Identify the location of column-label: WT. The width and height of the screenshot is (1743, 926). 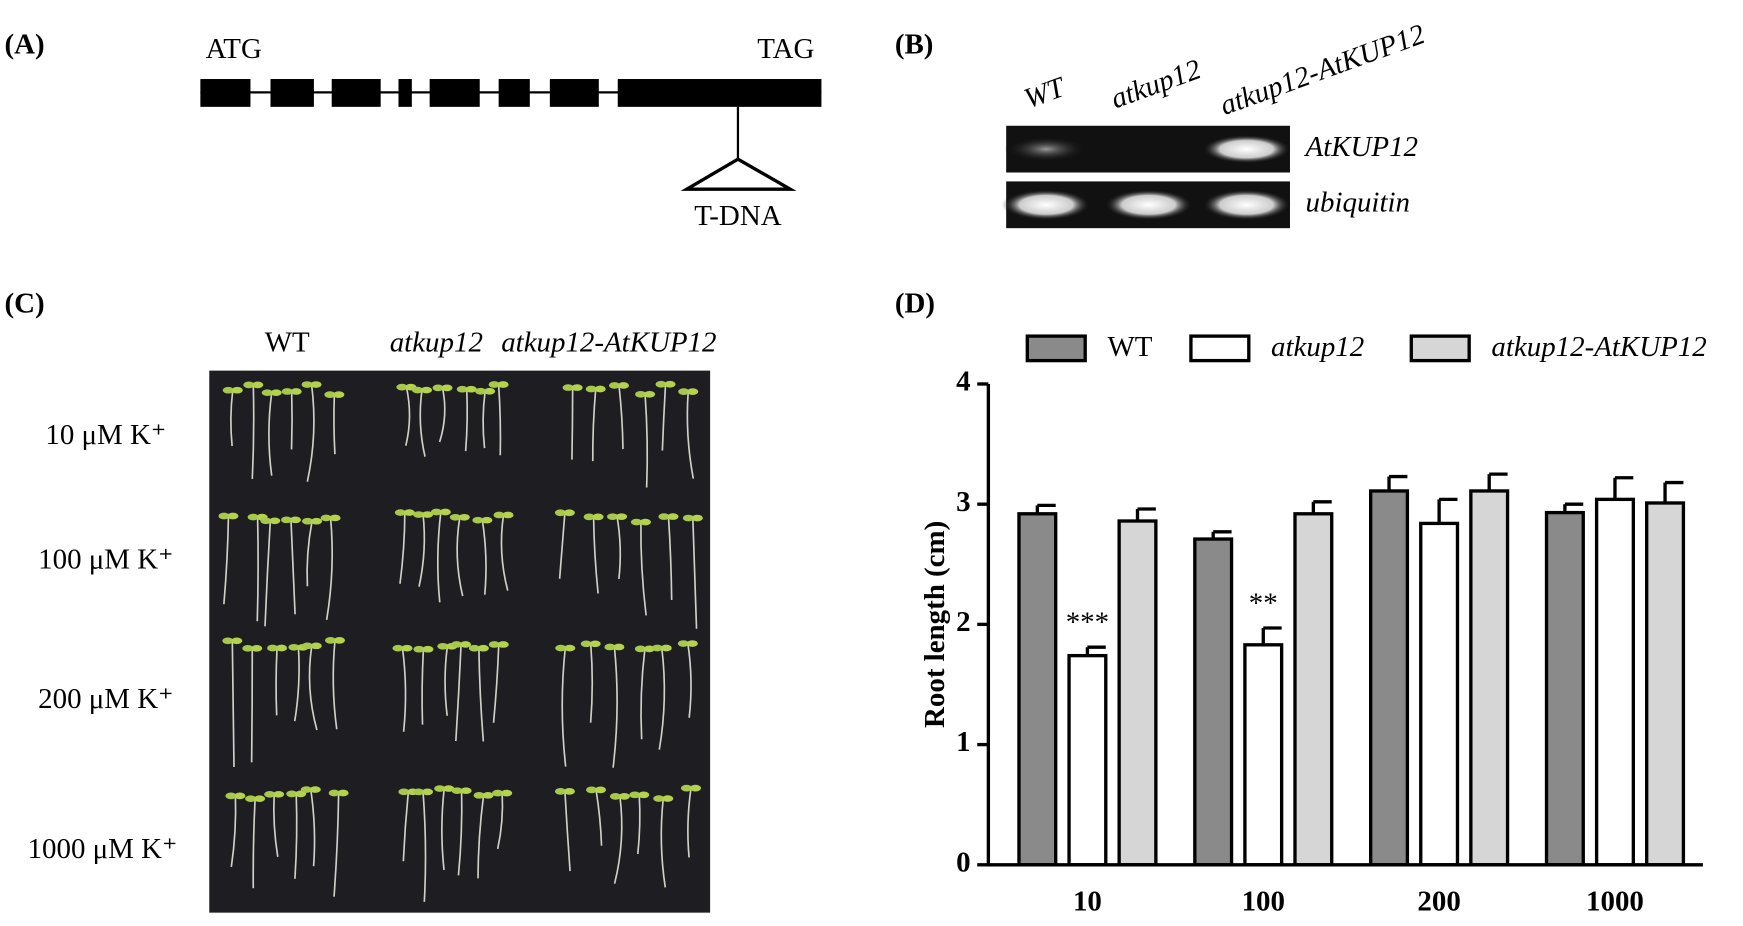
(287, 343).